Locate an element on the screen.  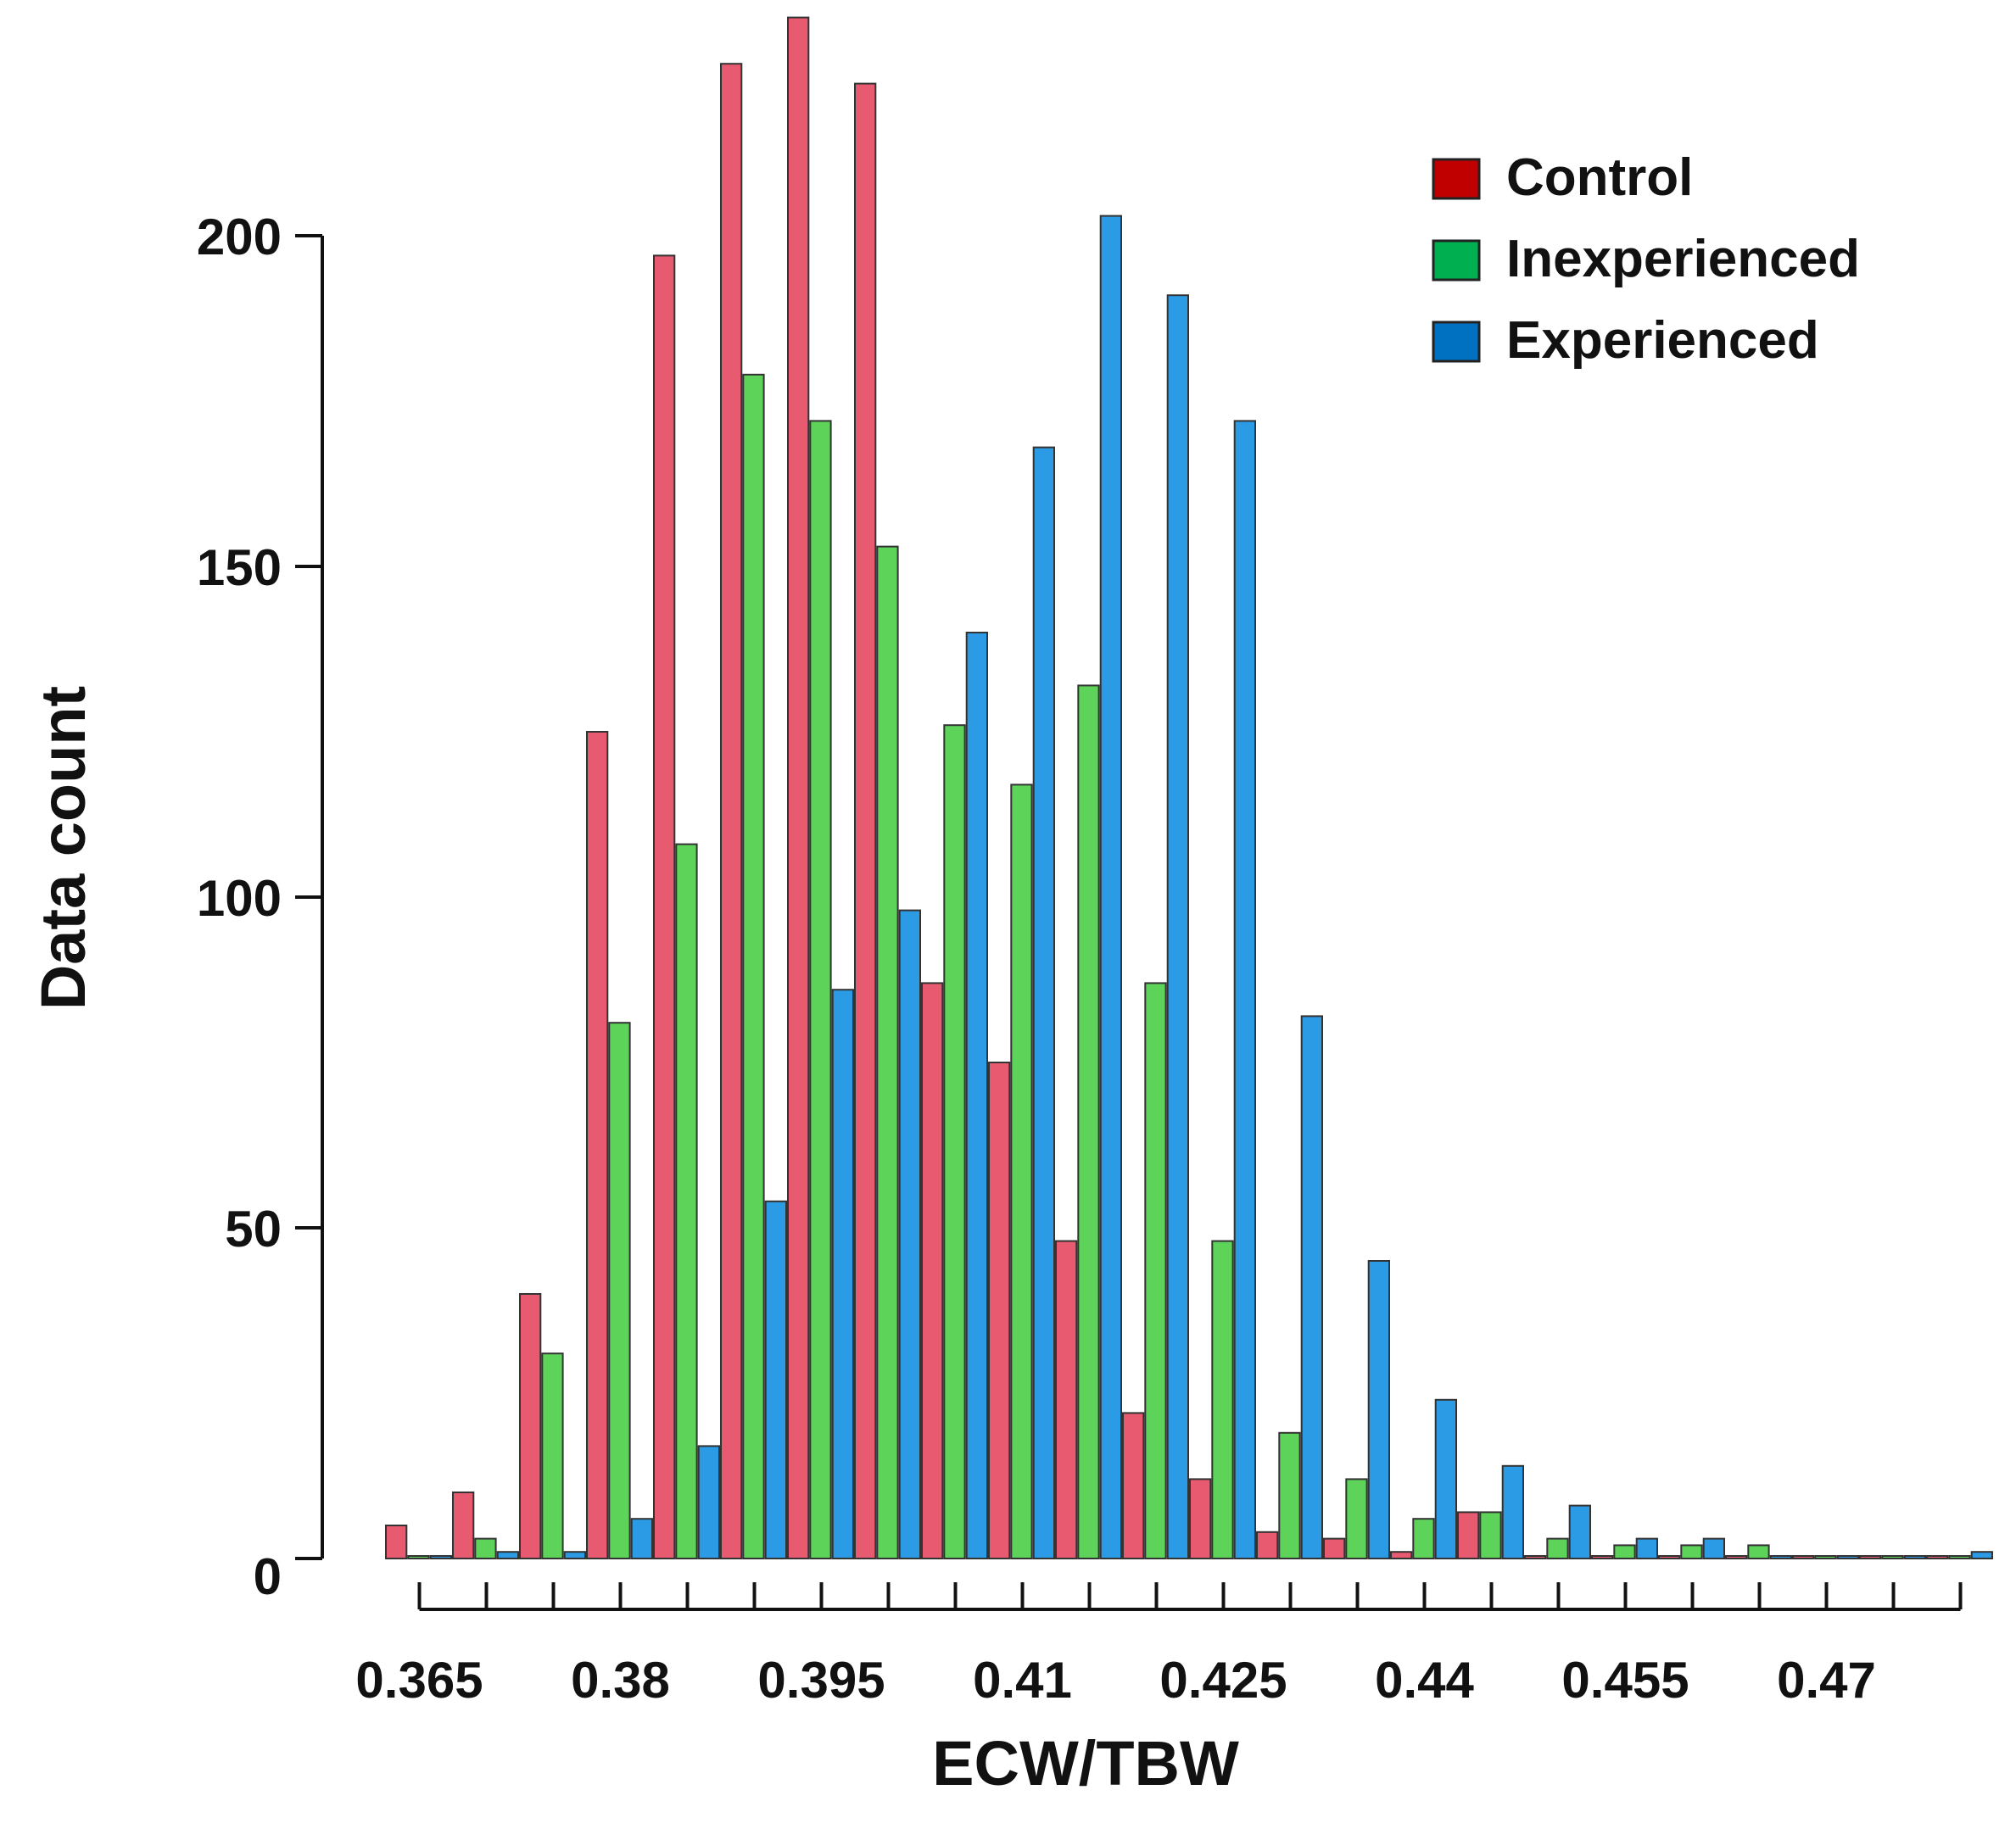
x-ticks: 0.365 0.38 0.395 0.41 0.425 0.44 0.455 0.47 is located at coordinates (1159, 1646).